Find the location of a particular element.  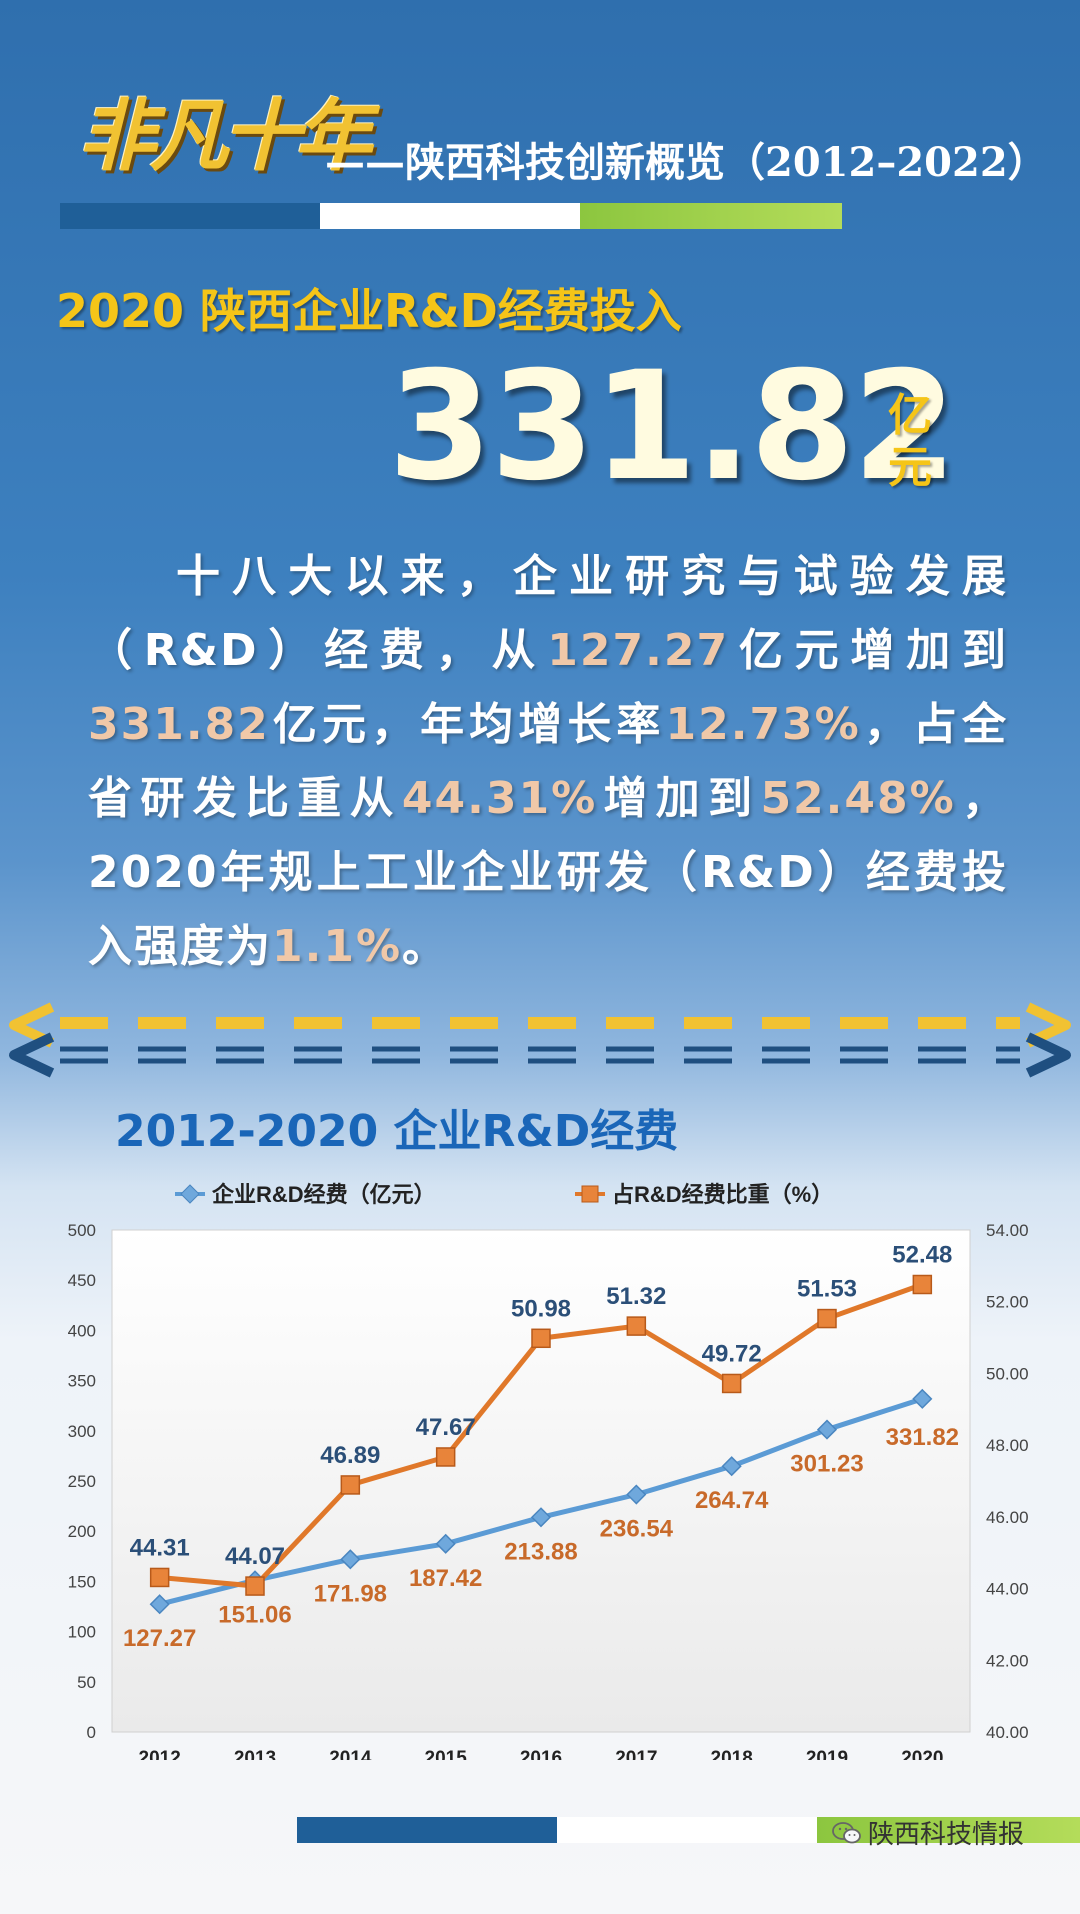

legend-series-2-label: 占R&D经费比重（%） is located at coordinates (722, 1194).